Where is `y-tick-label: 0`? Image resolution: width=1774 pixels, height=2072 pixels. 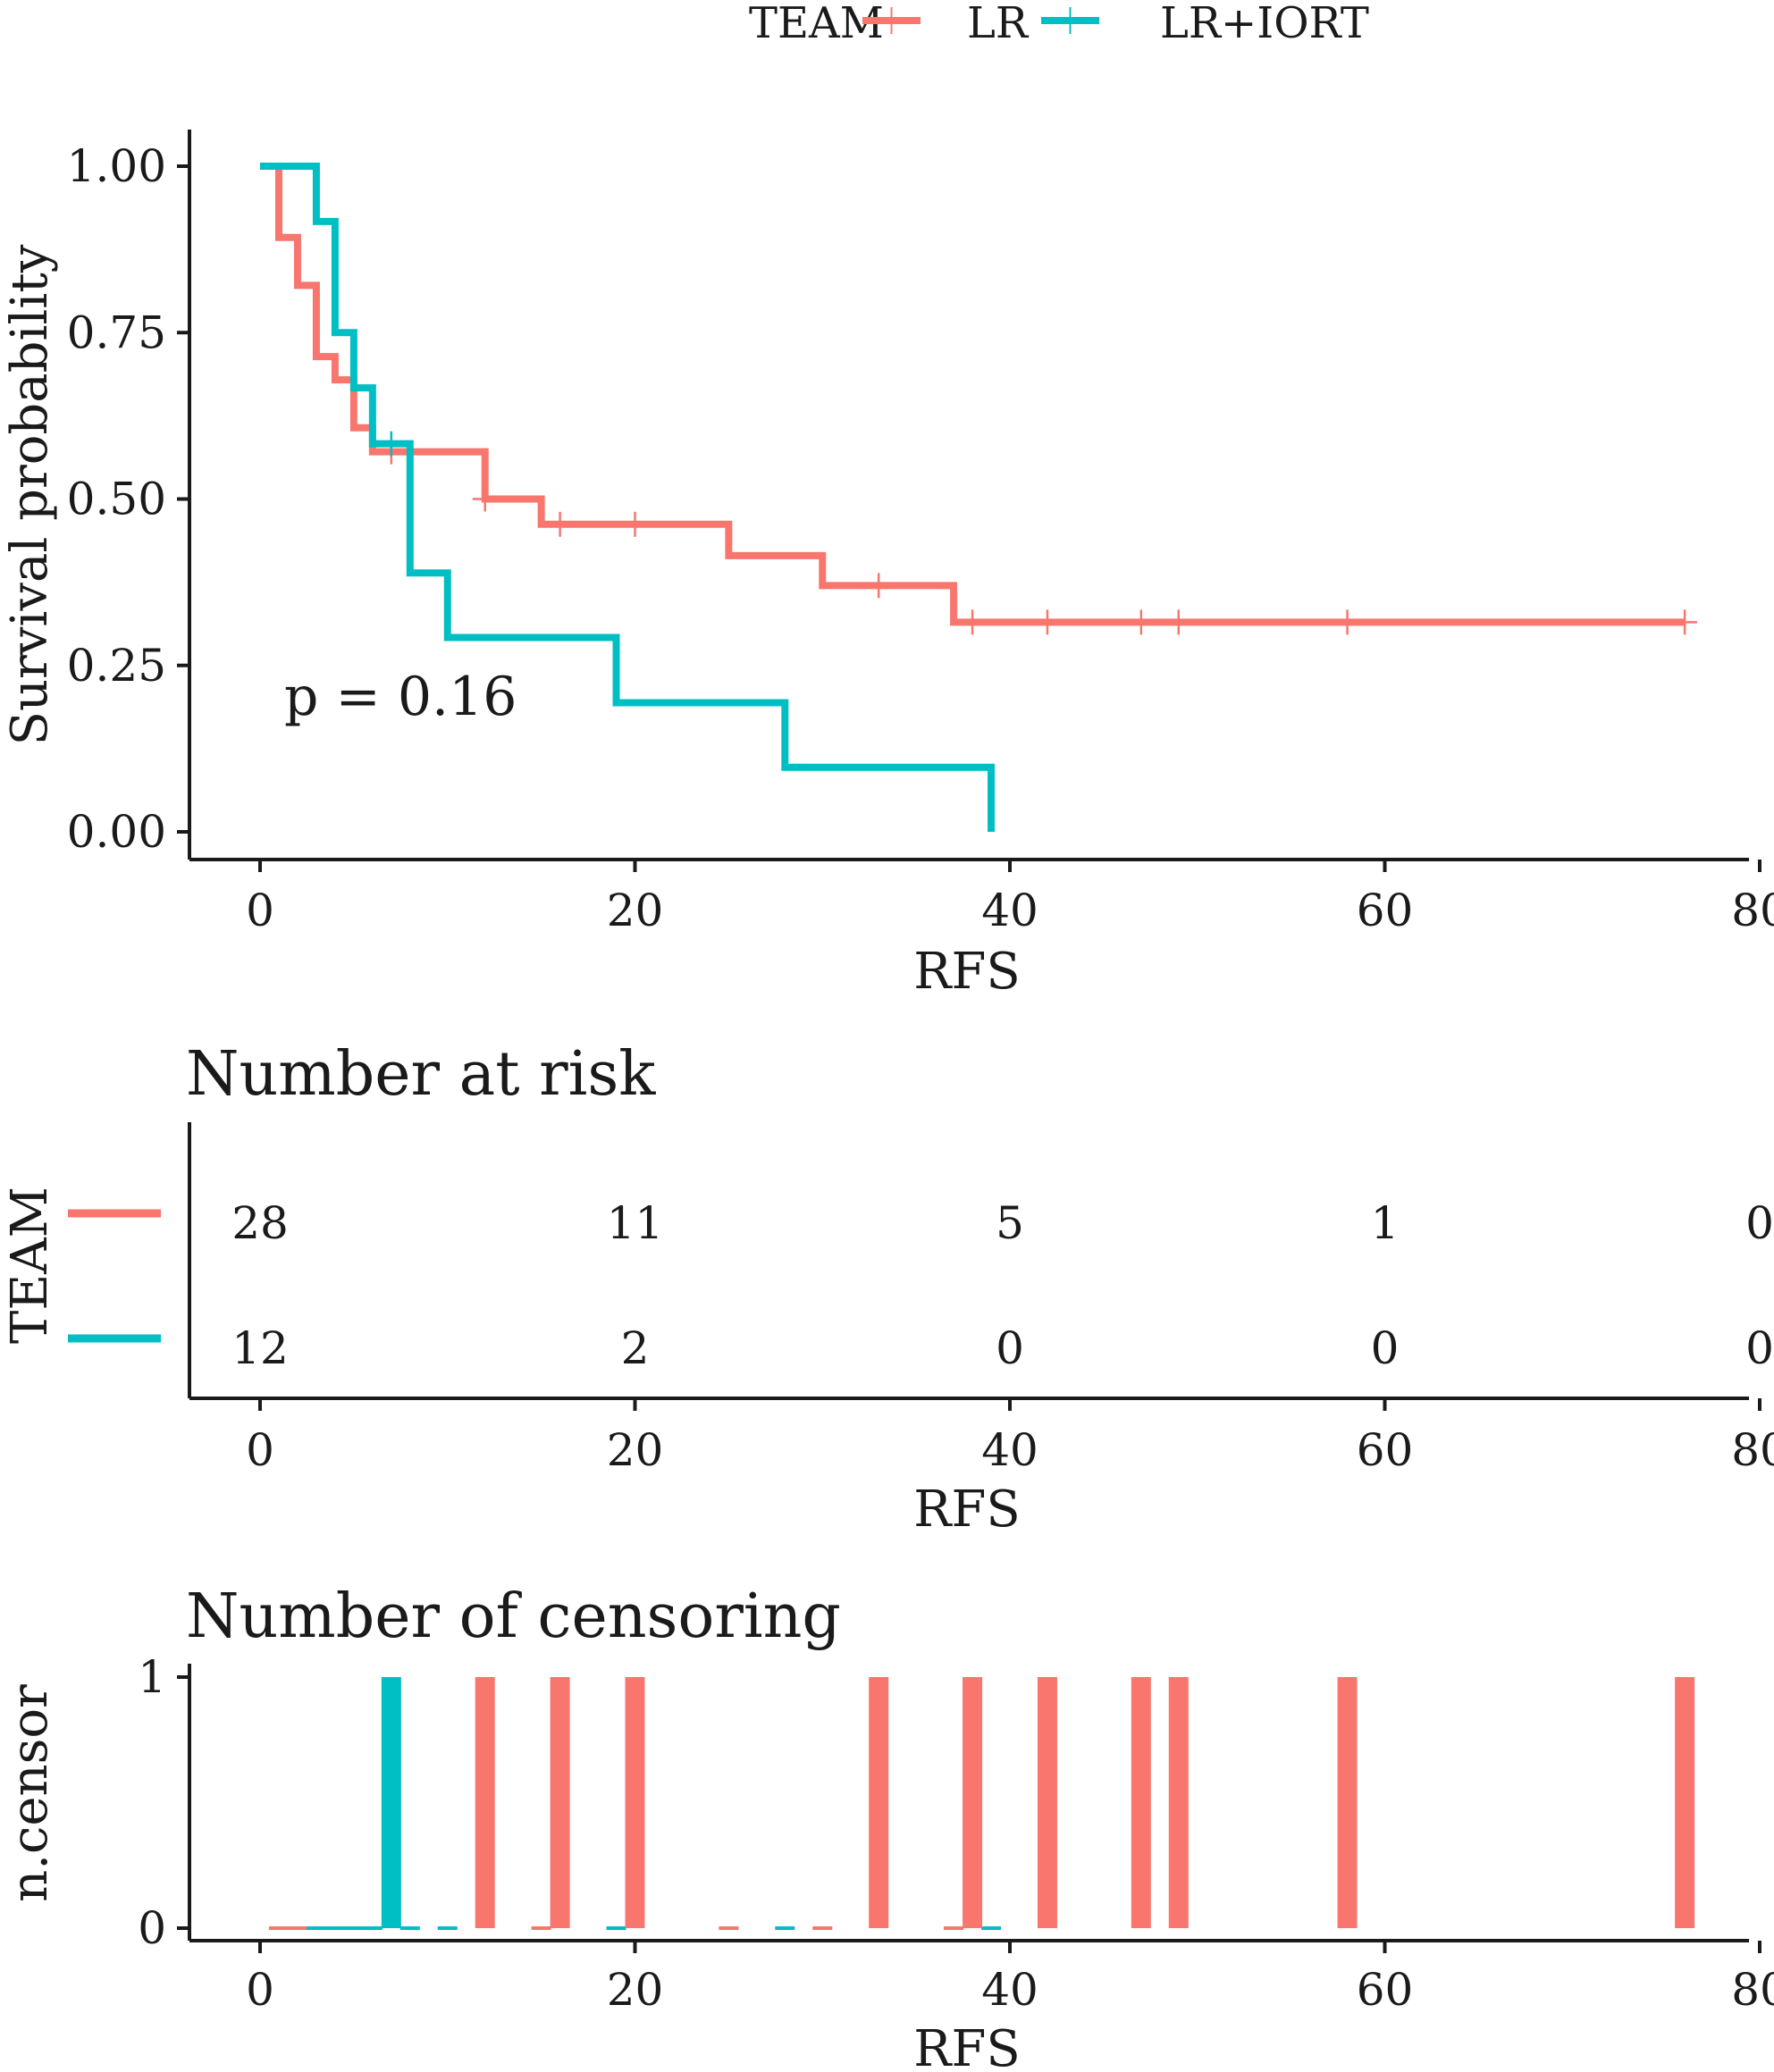
y-tick-label: 0 is located at coordinates (152, 1928).